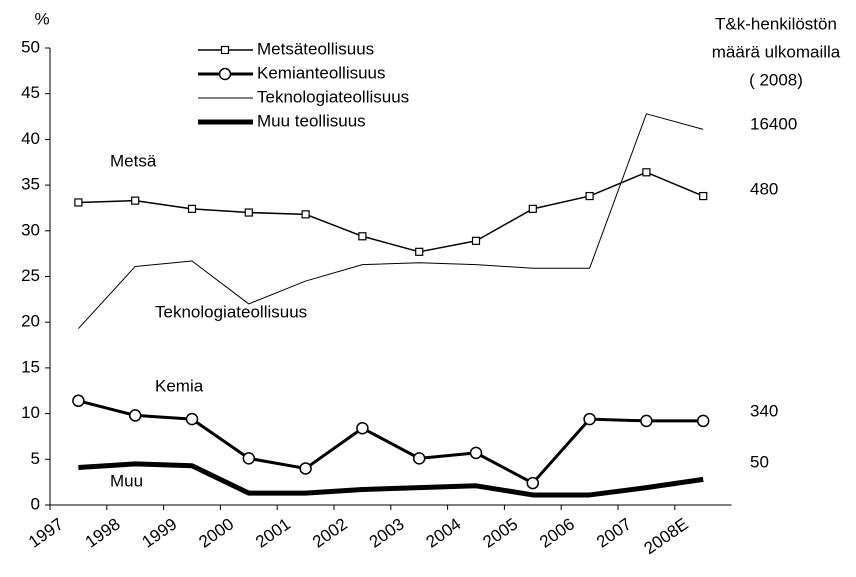 This screenshot has width=856, height=577. What do you see at coordinates (321, 72) in the screenshot?
I see `legend-label: Kemianteollisuus` at bounding box center [321, 72].